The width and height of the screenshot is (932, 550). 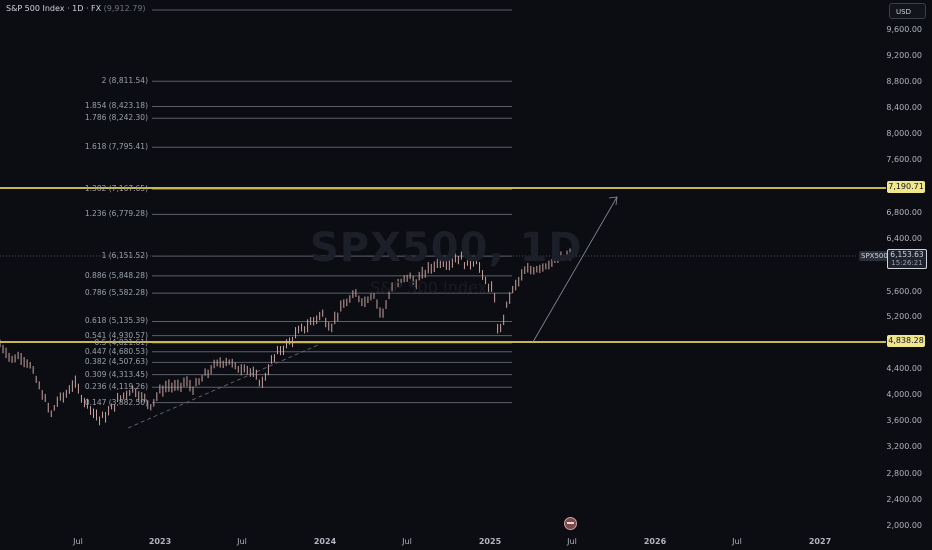 What do you see at coordinates (325, 541) in the screenshot?
I see `time-axis-label: 2024` at bounding box center [325, 541].